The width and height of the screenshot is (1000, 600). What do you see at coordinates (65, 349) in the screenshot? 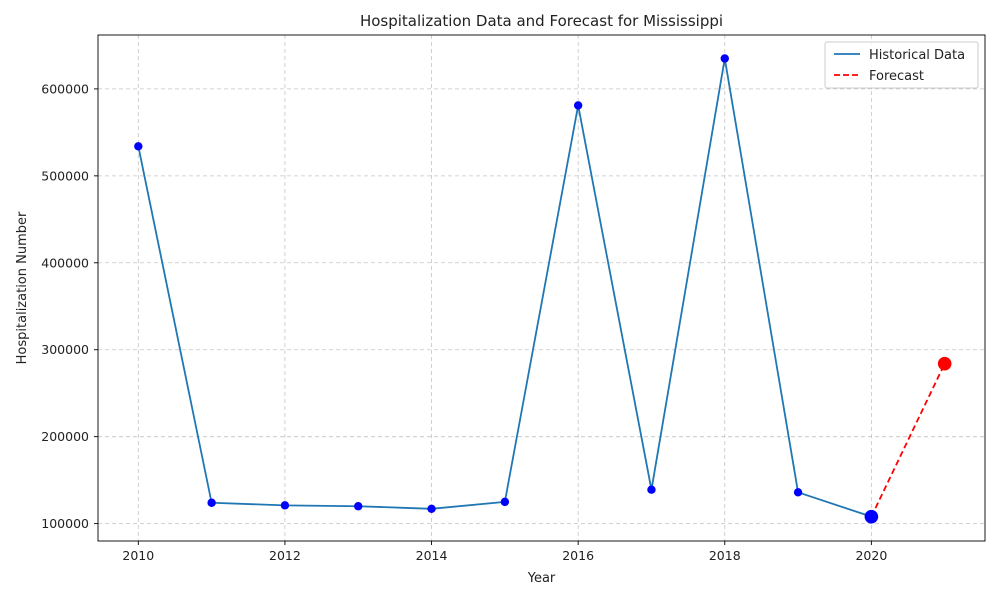
I see `y-tick-label: 300000` at bounding box center [65, 349].